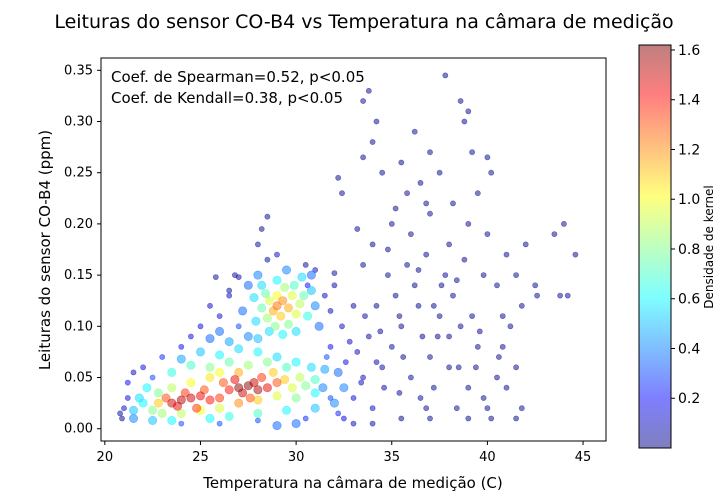 This screenshot has width=728, height=501. I want to click on y-tick-label: 0.35, so click(78, 70).